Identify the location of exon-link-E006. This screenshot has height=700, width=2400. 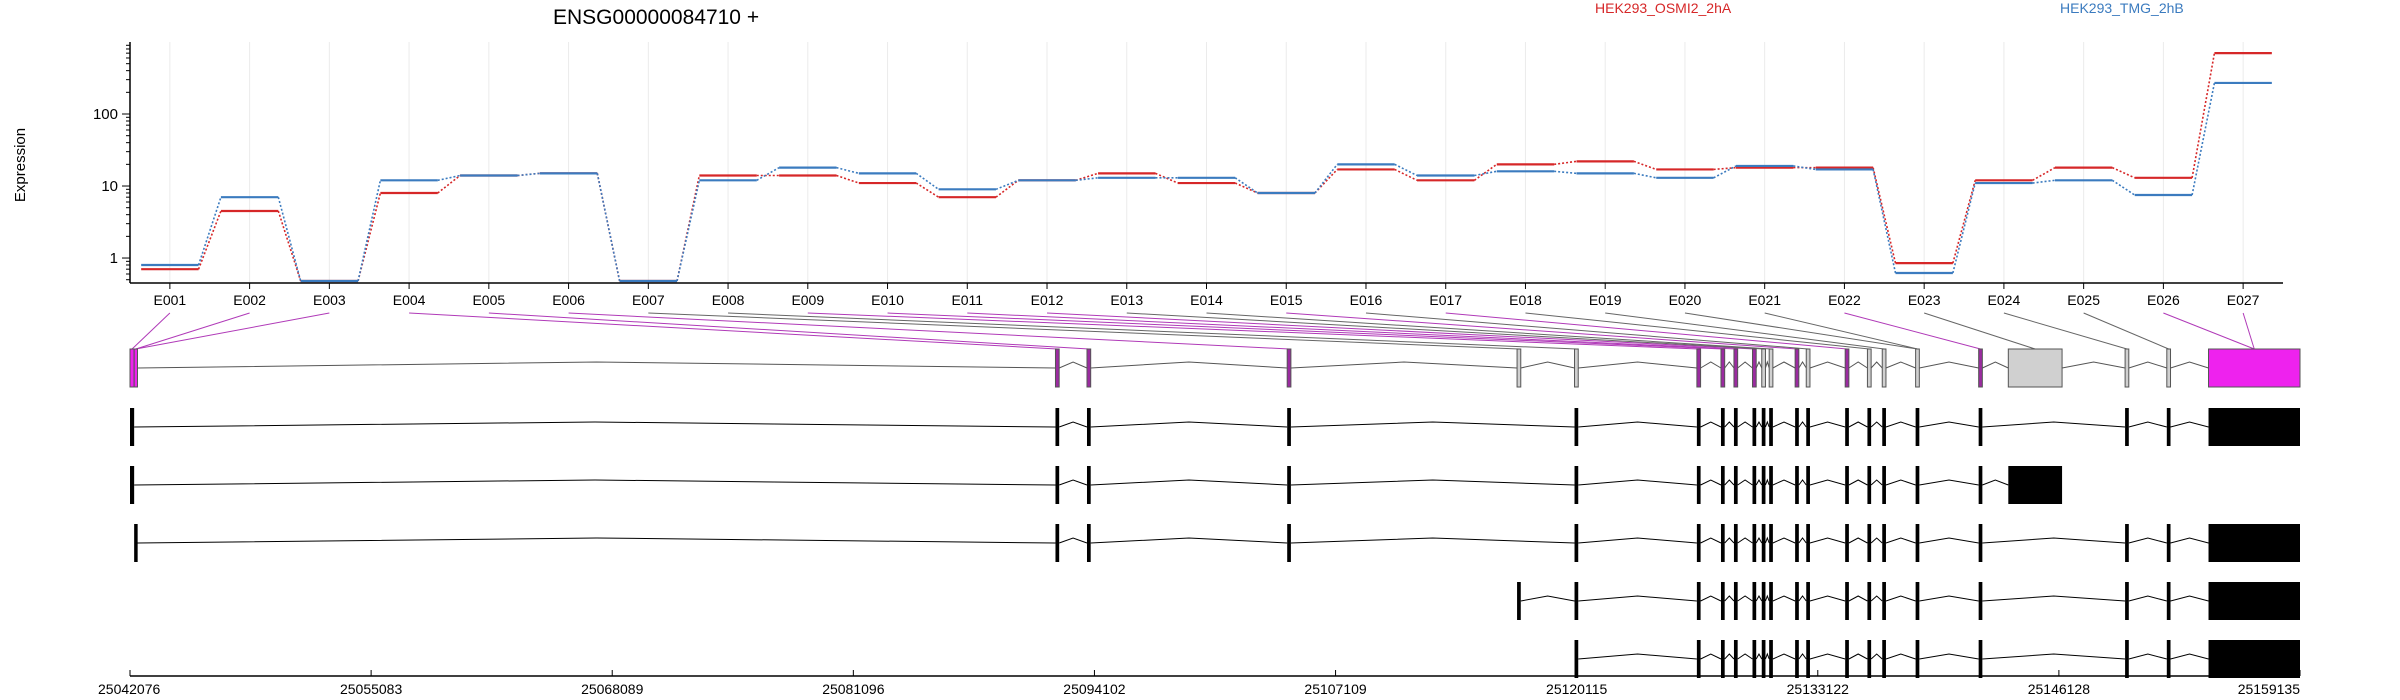
(929, 331).